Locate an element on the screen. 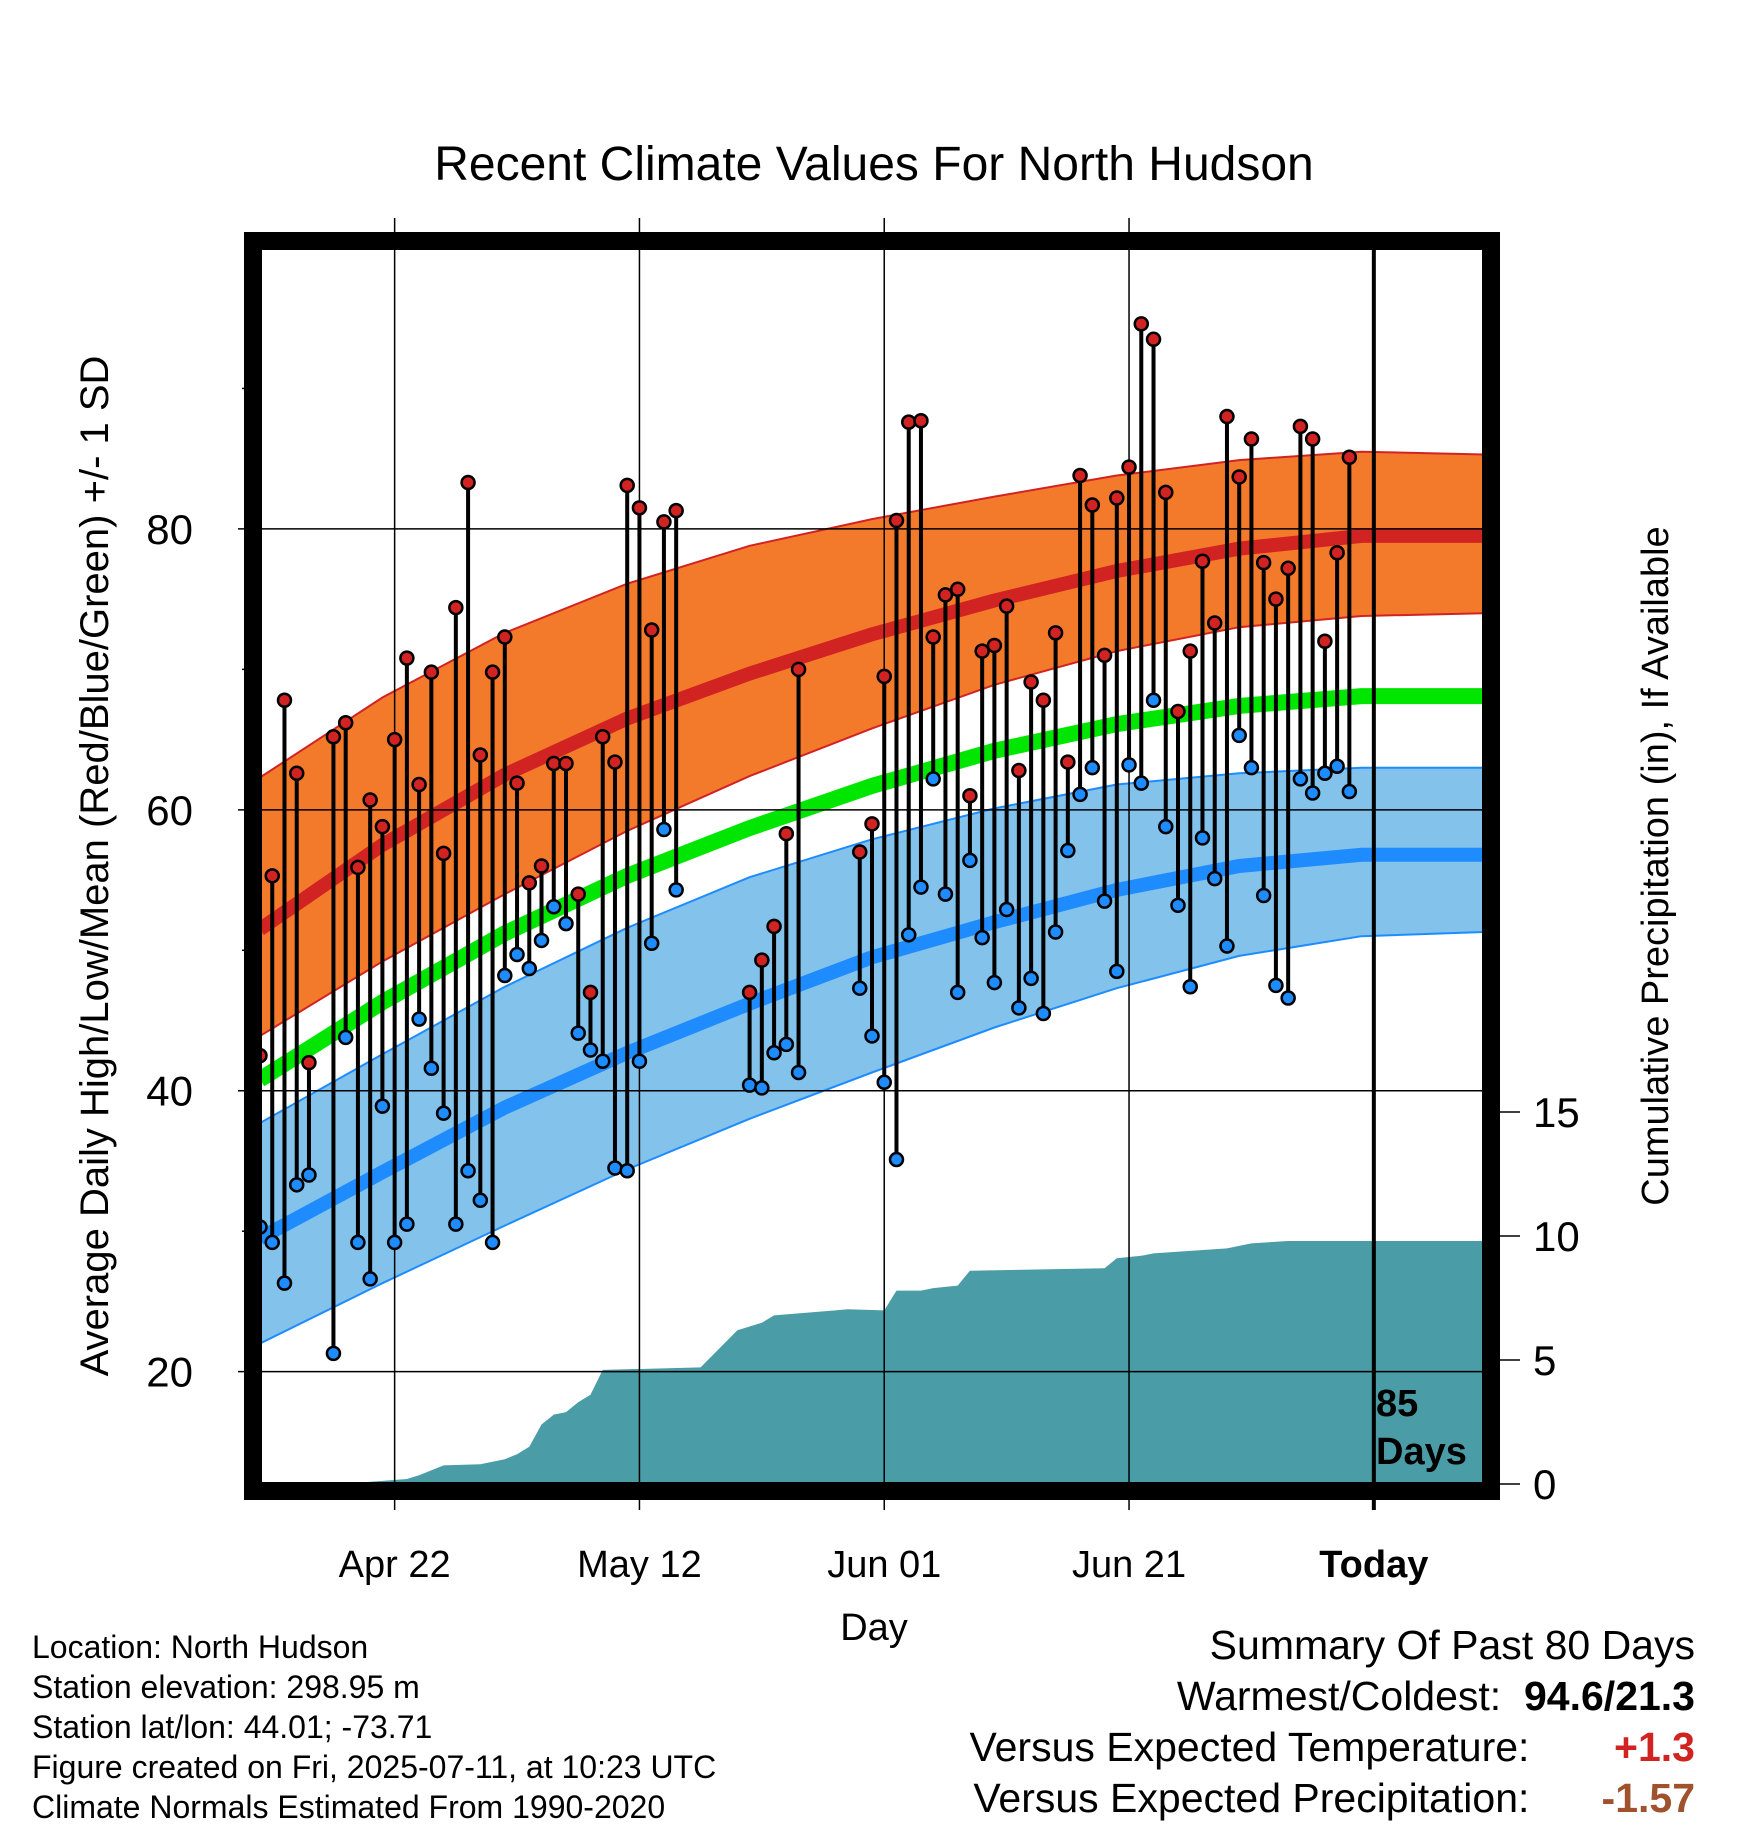  today-annotation: Days is located at coordinates (1421, 1452).